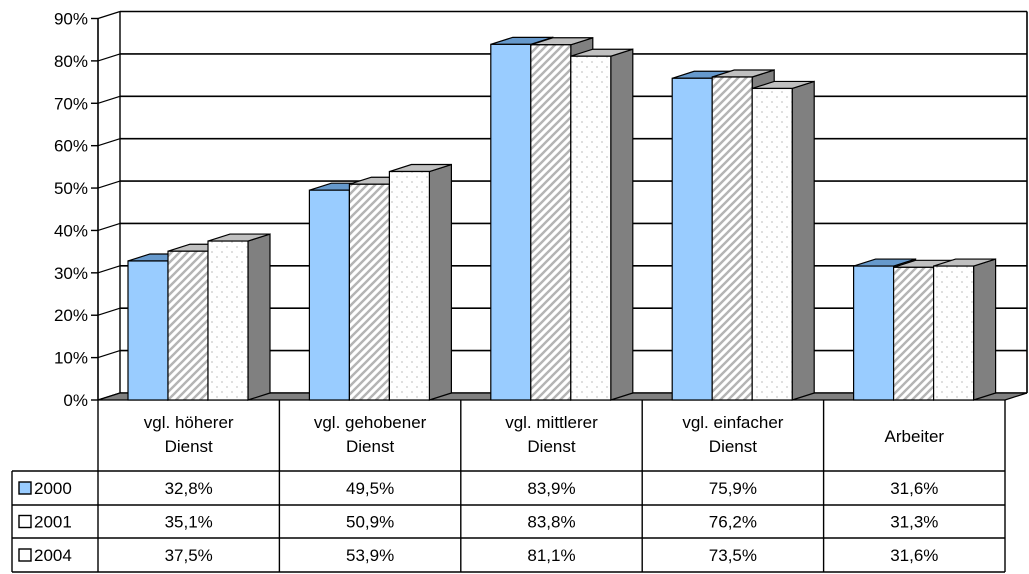  What do you see at coordinates (53, 555) in the screenshot?
I see `series-name: 2004` at bounding box center [53, 555].